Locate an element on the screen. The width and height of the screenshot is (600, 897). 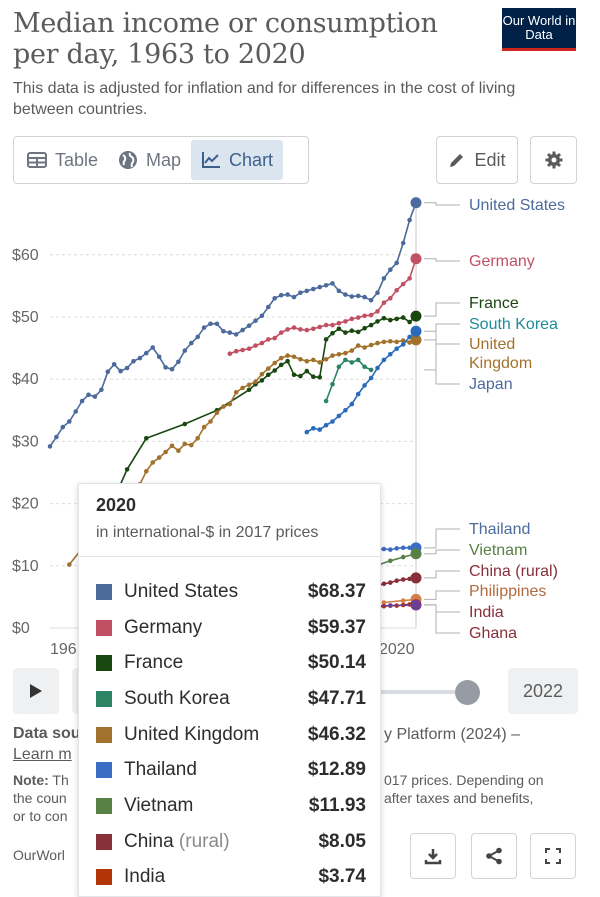
owid-logo: Our World in Data is located at coordinates (539, 29).